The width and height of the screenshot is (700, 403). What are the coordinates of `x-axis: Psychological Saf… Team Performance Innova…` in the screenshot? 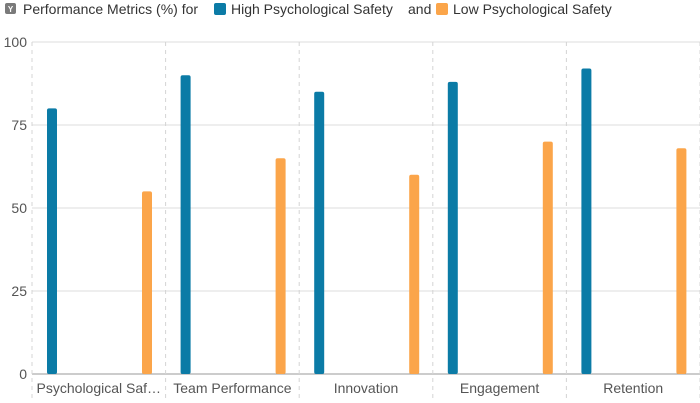 It's located at (350, 388).